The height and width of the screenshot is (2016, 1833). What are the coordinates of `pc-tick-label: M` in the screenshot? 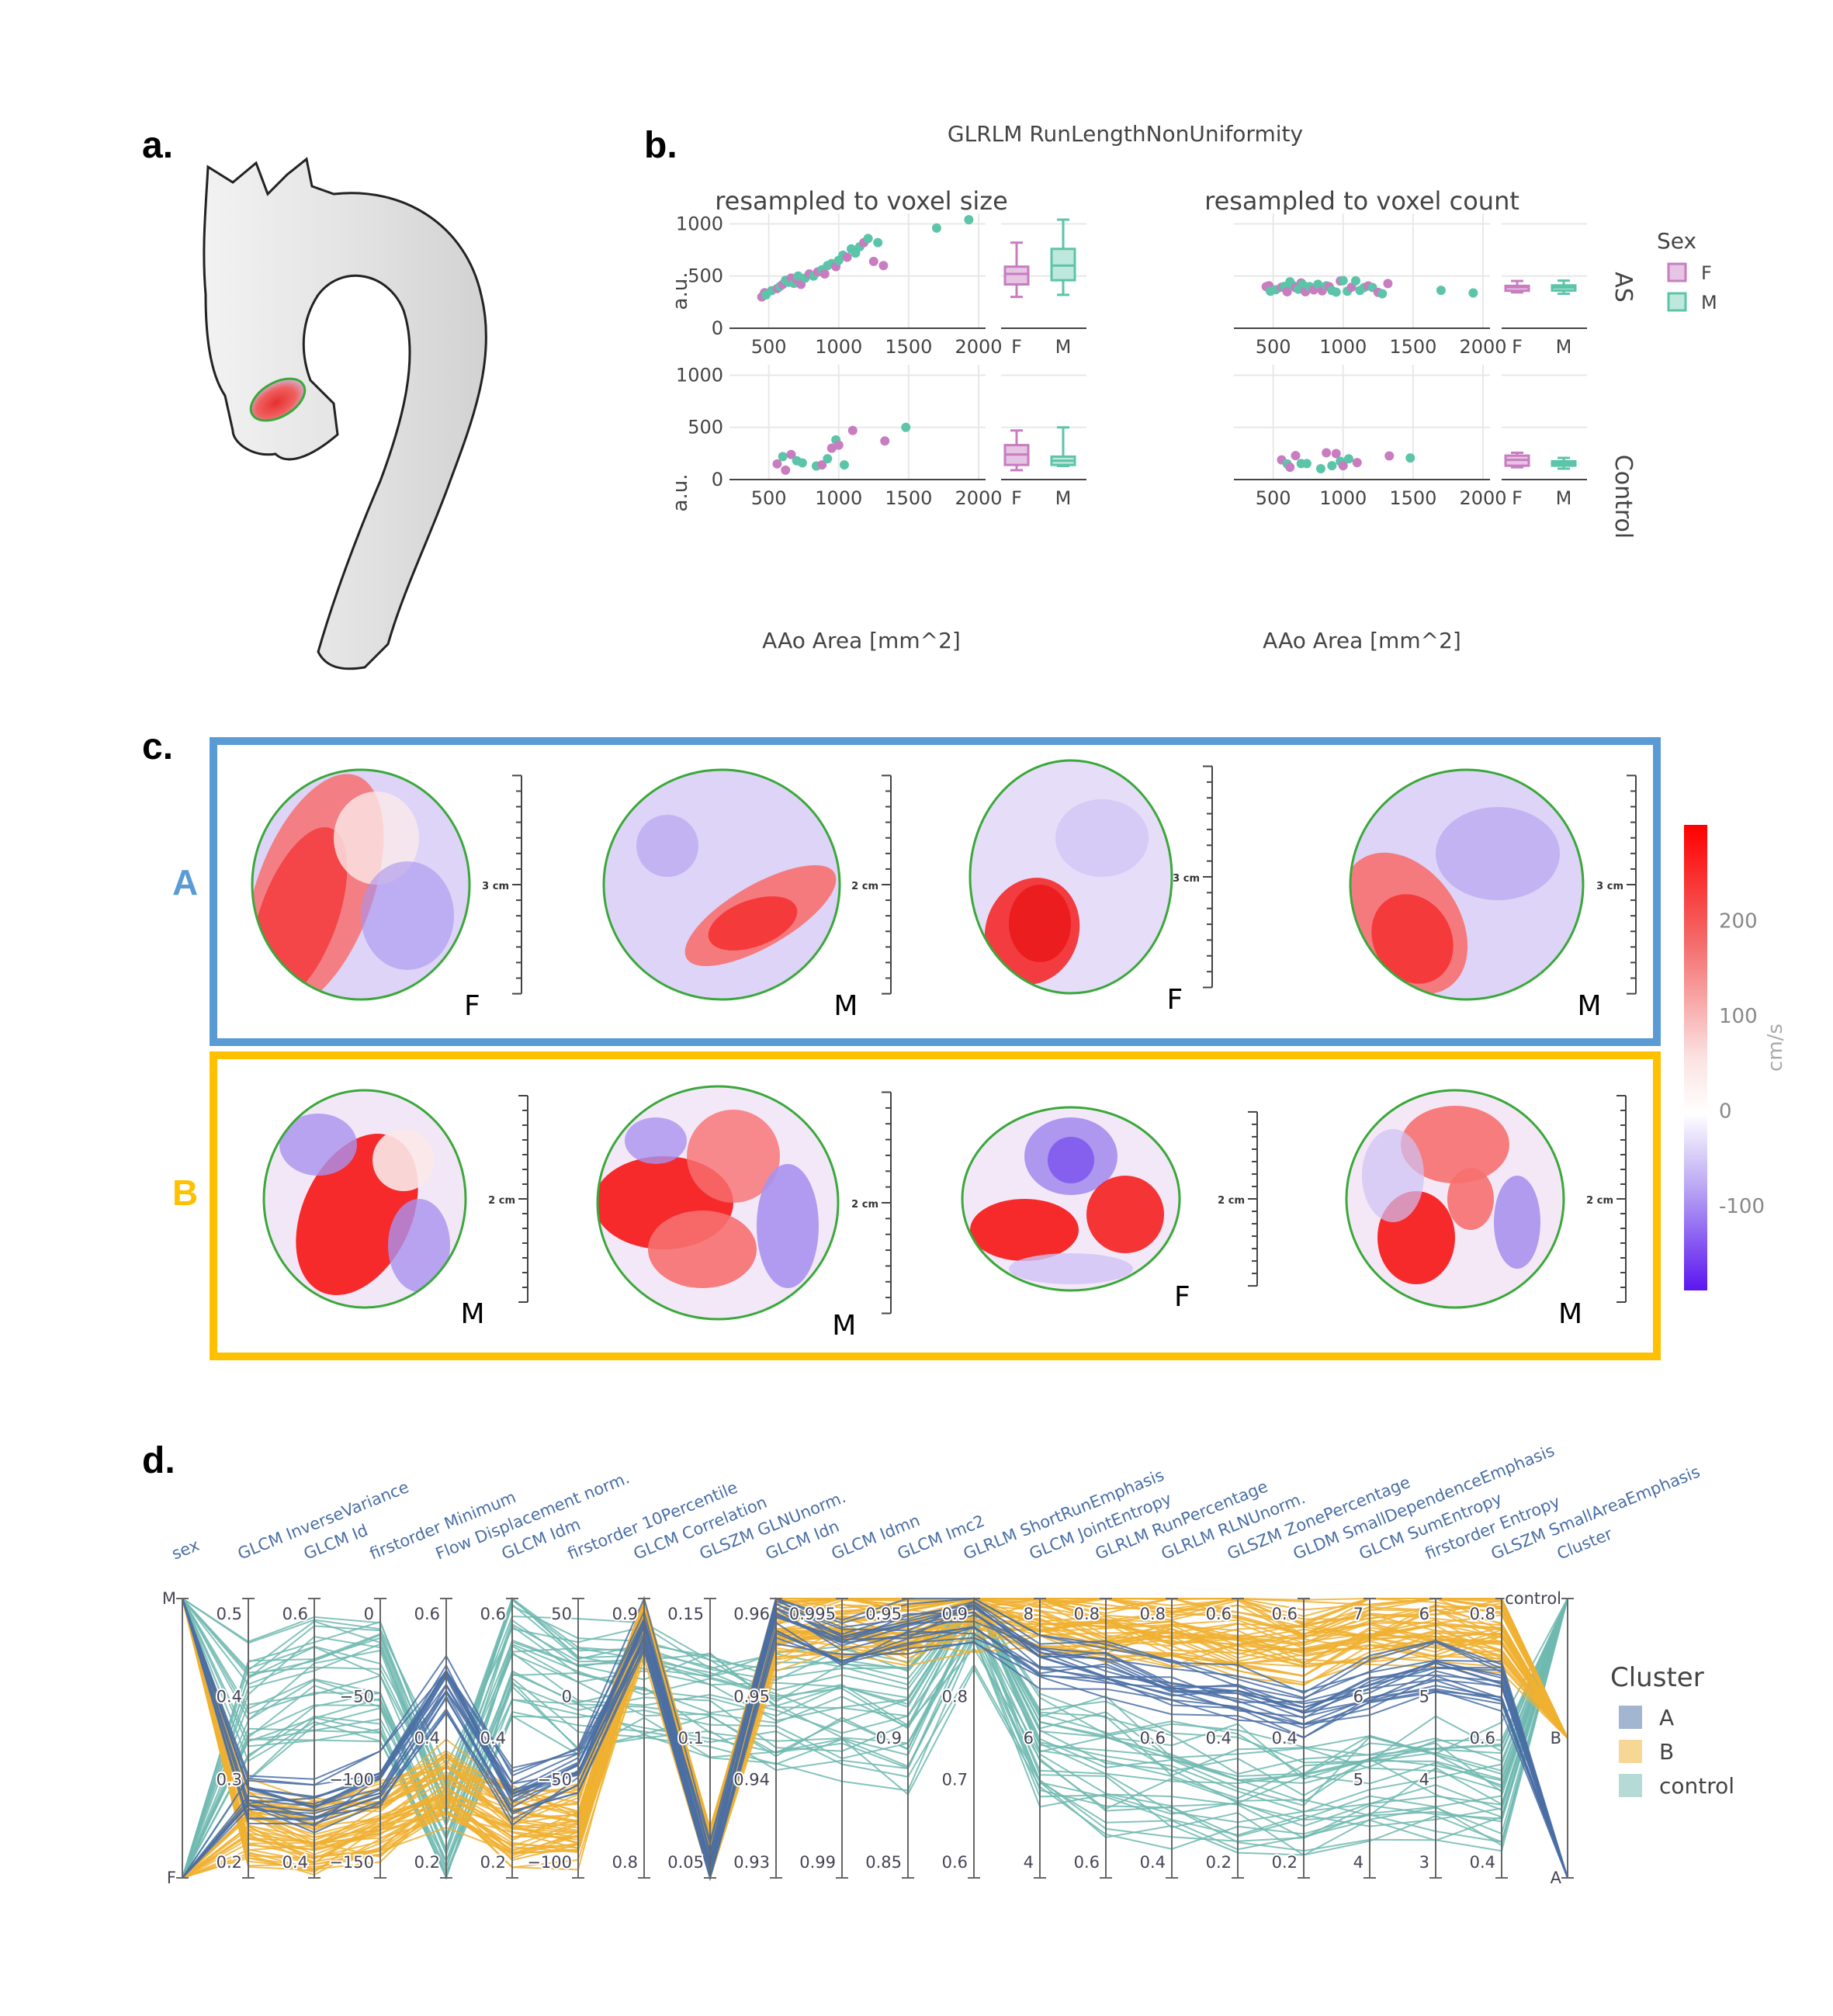 It's located at (169, 1598).